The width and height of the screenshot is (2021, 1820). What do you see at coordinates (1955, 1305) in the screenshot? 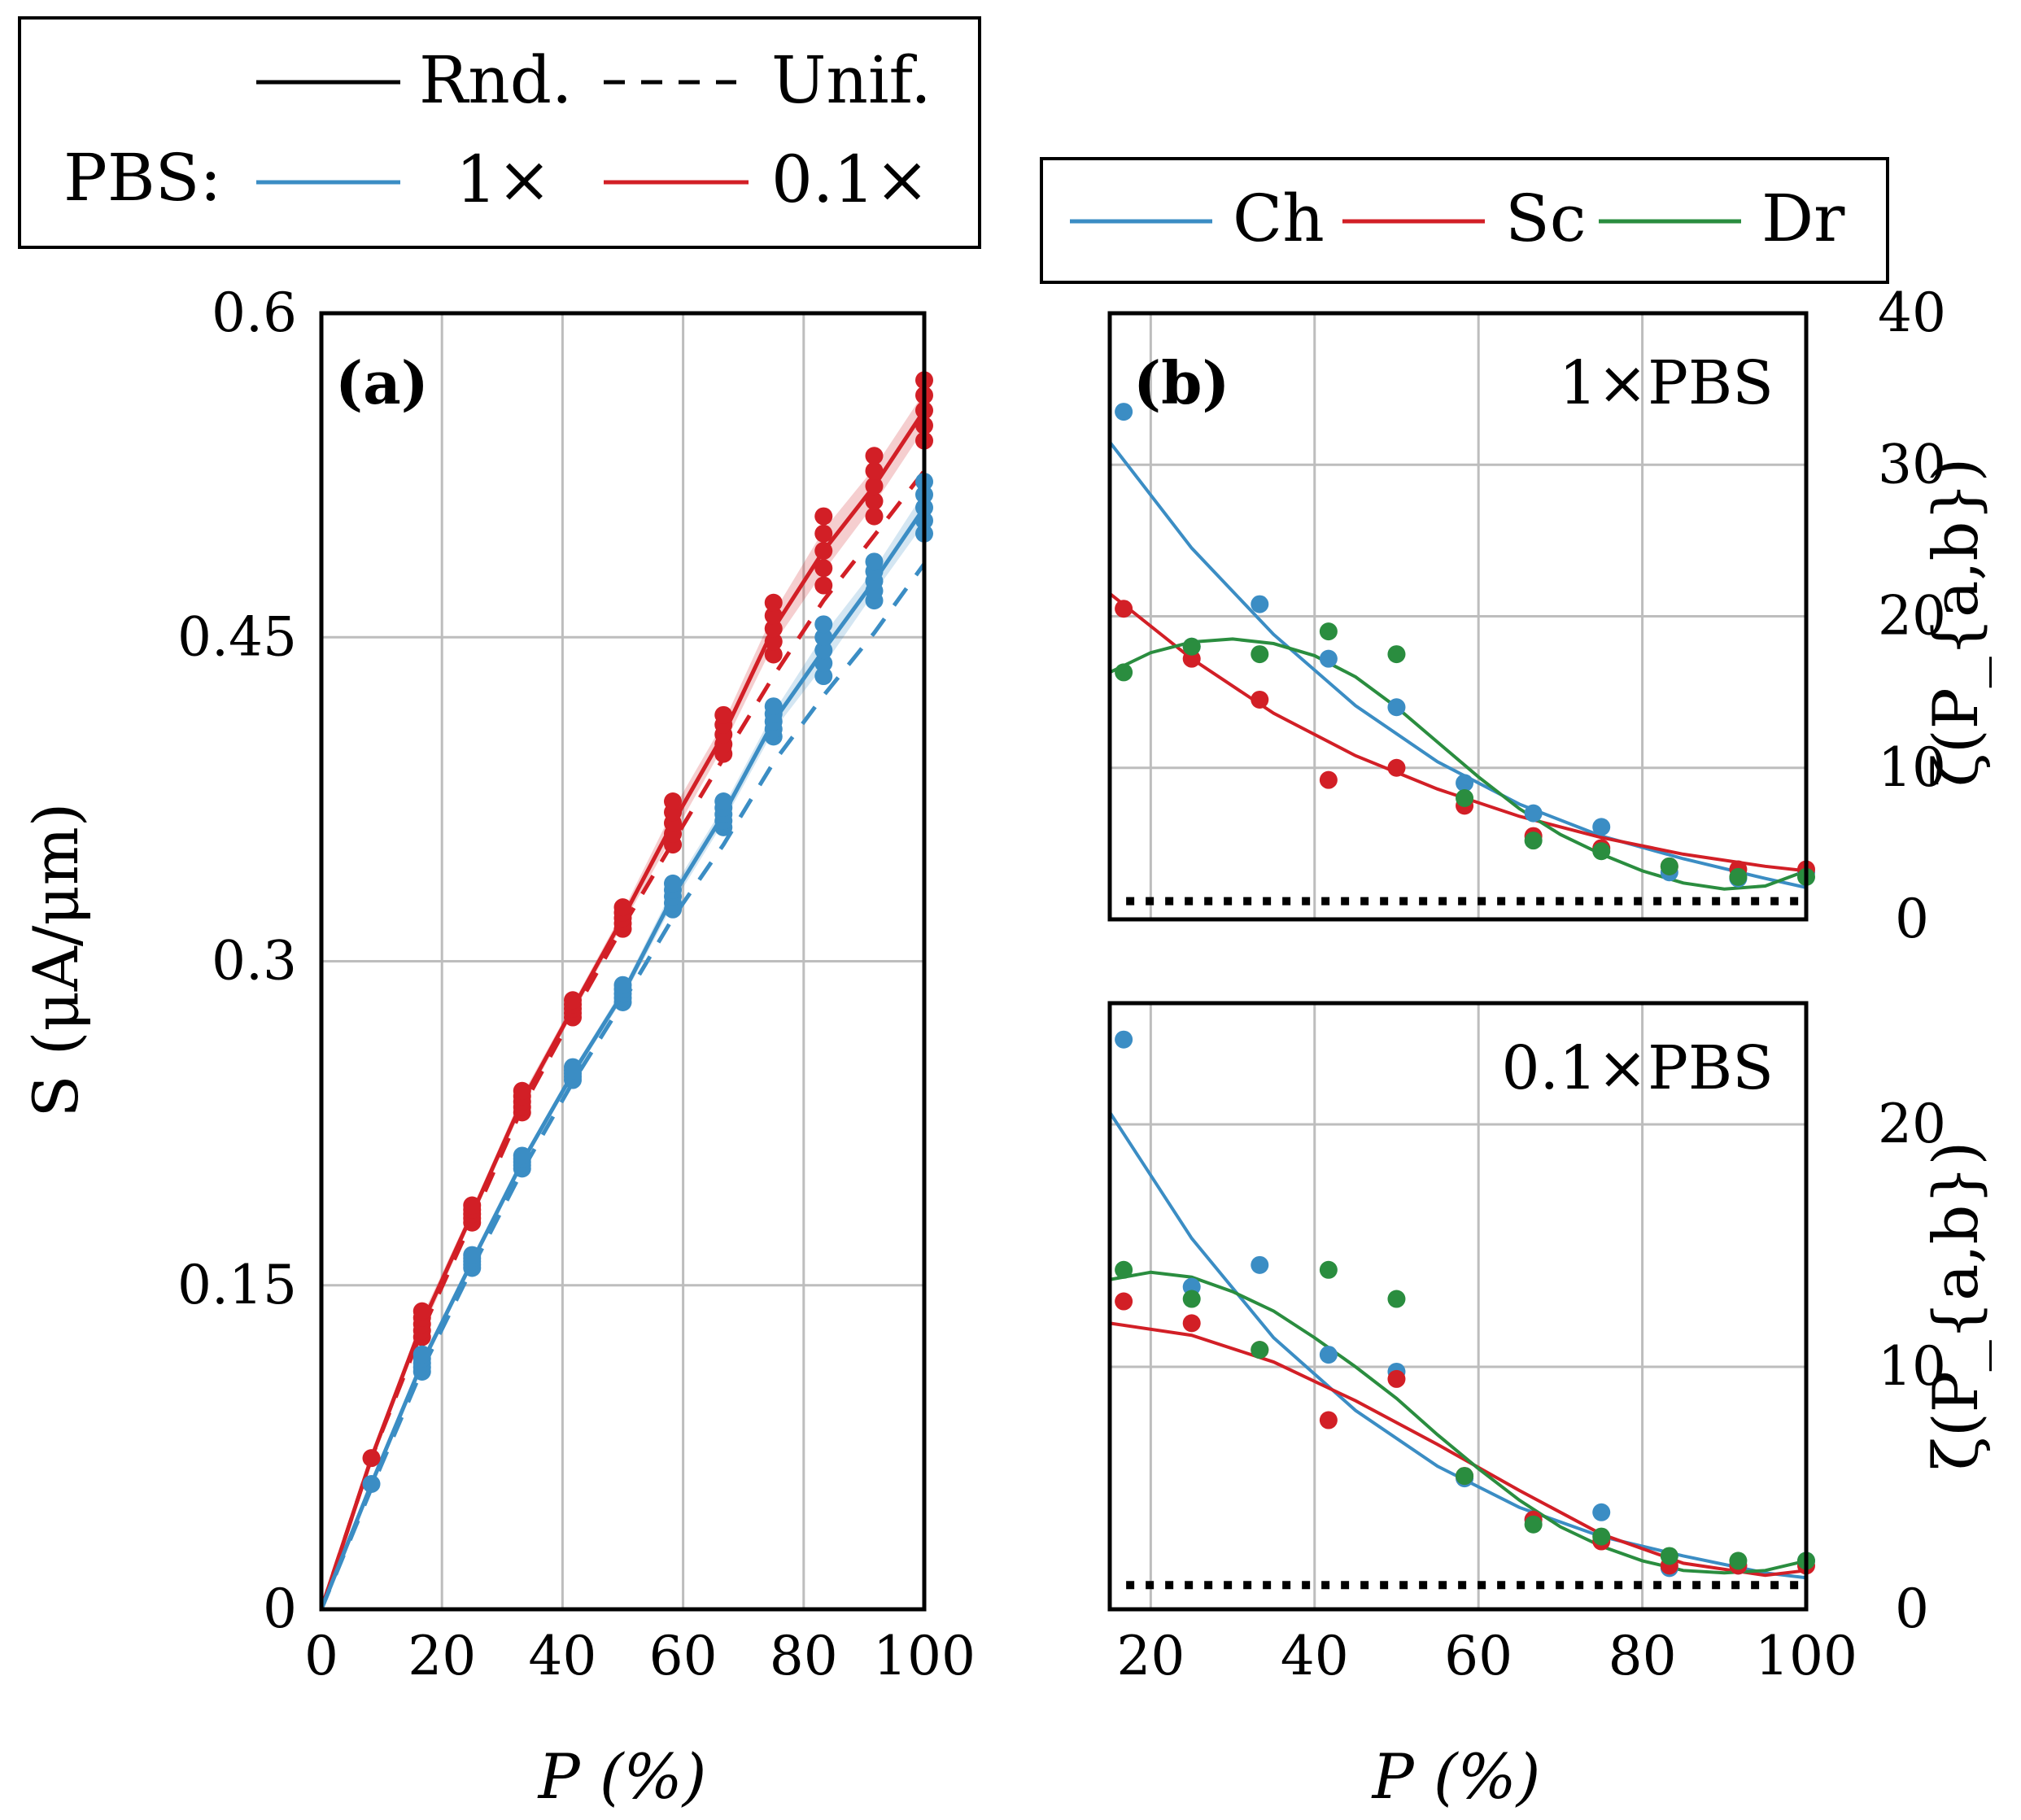
I see `panel-b-bottom-ylabel: ζ(P_{a,b})` at bounding box center [1955, 1305].